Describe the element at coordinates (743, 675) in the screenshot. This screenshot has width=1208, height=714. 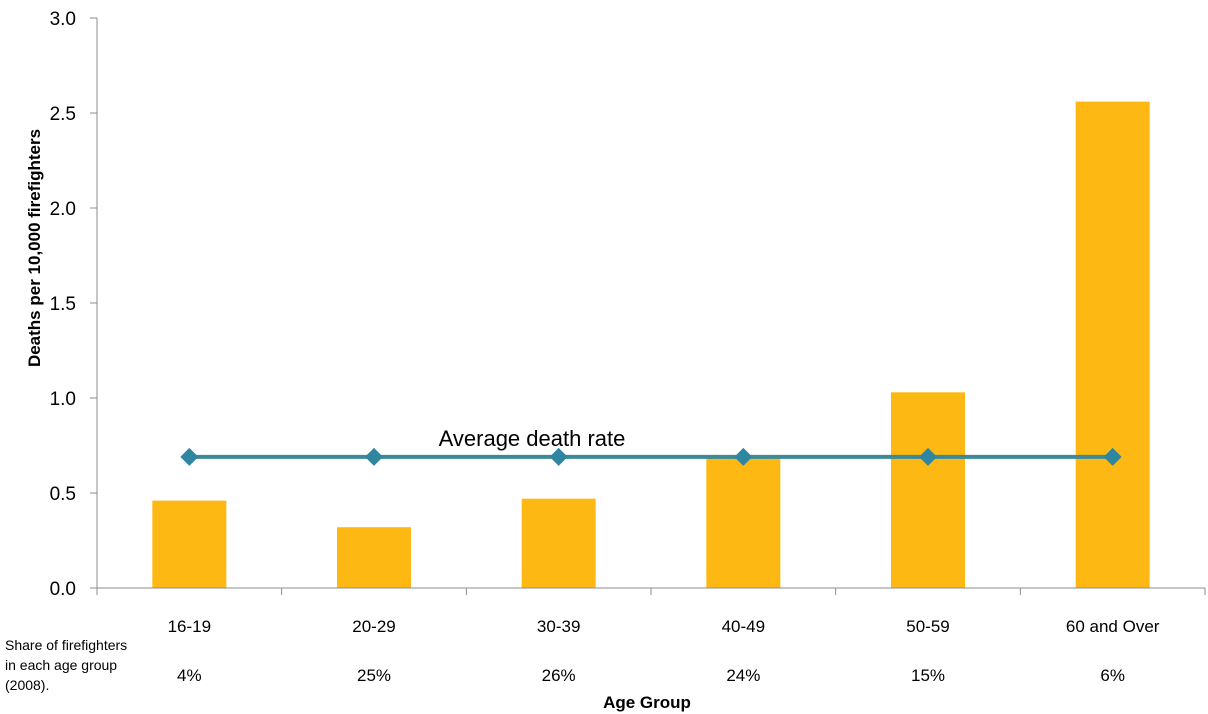
I see `share-label: 24%` at that location.